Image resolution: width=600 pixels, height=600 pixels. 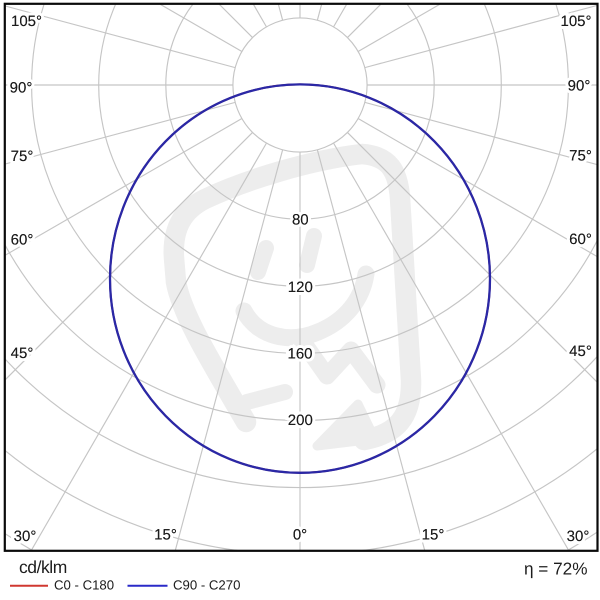 I want to click on svg-text: 80, so click(x=300, y=220).